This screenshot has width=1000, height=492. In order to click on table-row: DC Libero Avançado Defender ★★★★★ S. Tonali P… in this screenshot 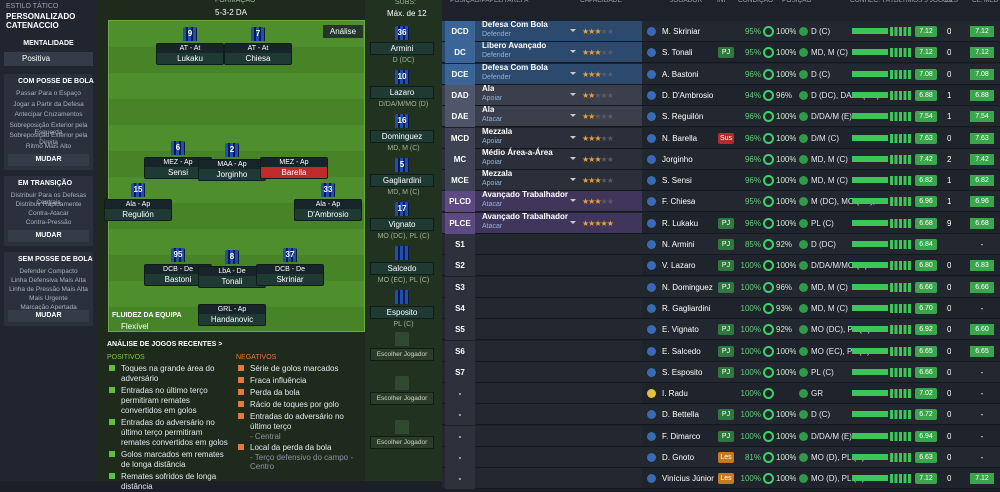, I will do `click(721, 52)`.